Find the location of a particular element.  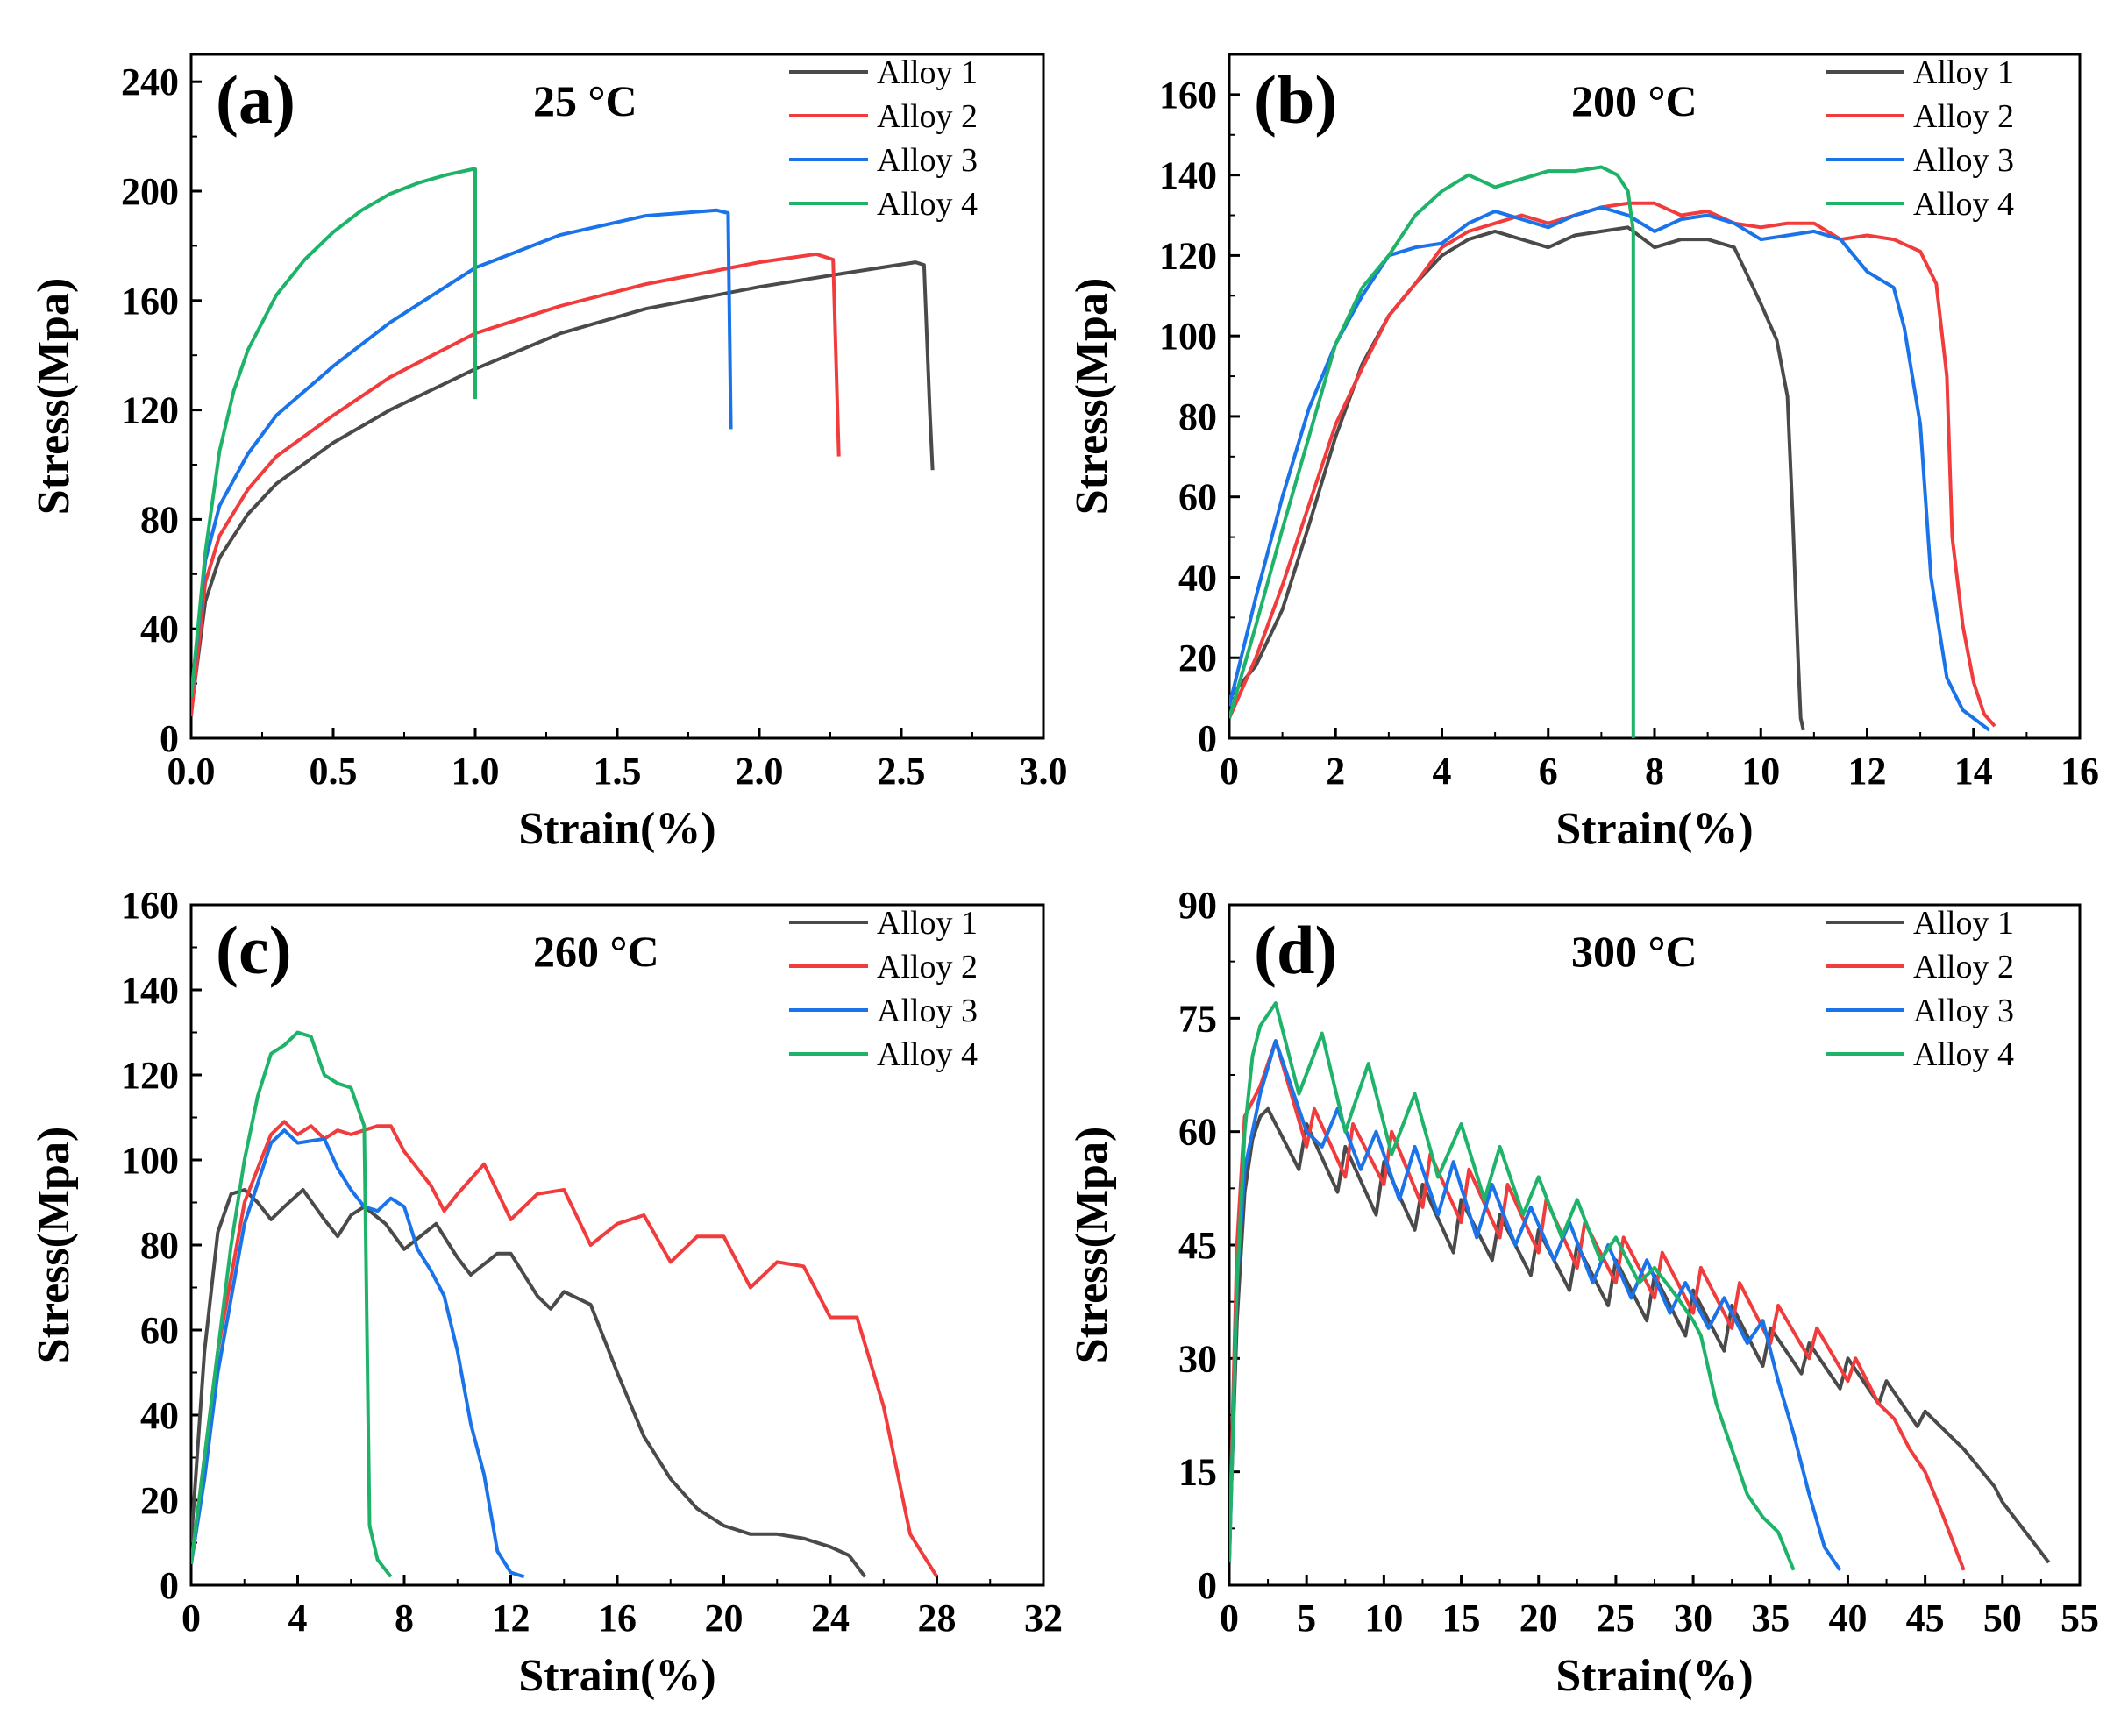

x-tick-label: 32 is located at coordinates (1043, 1618).